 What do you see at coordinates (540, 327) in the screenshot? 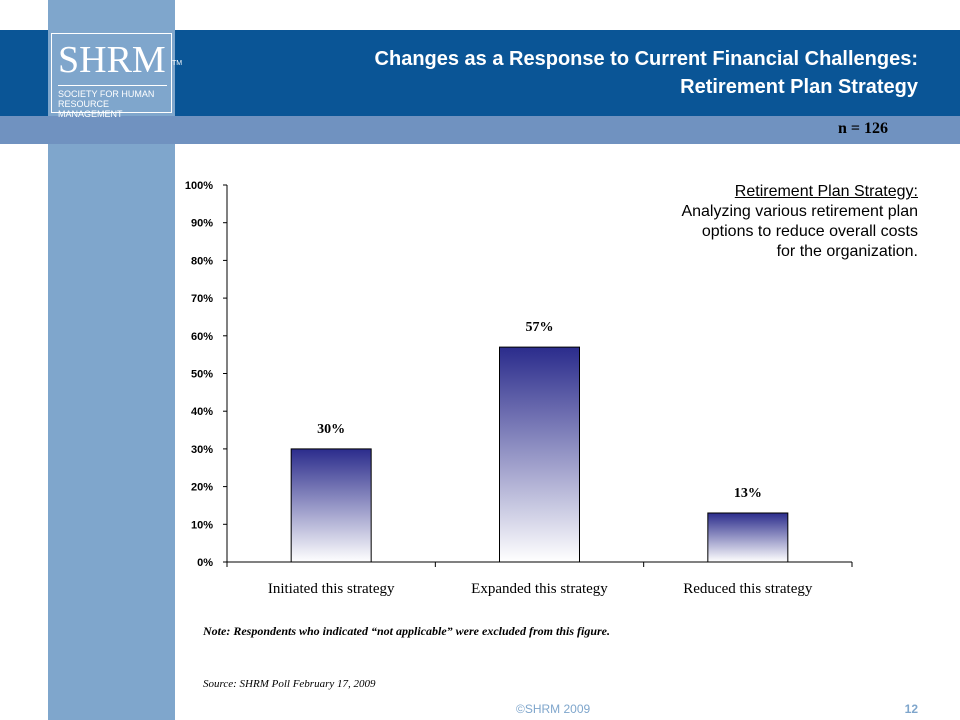
I see `bar-value-label: 57%` at bounding box center [540, 327].